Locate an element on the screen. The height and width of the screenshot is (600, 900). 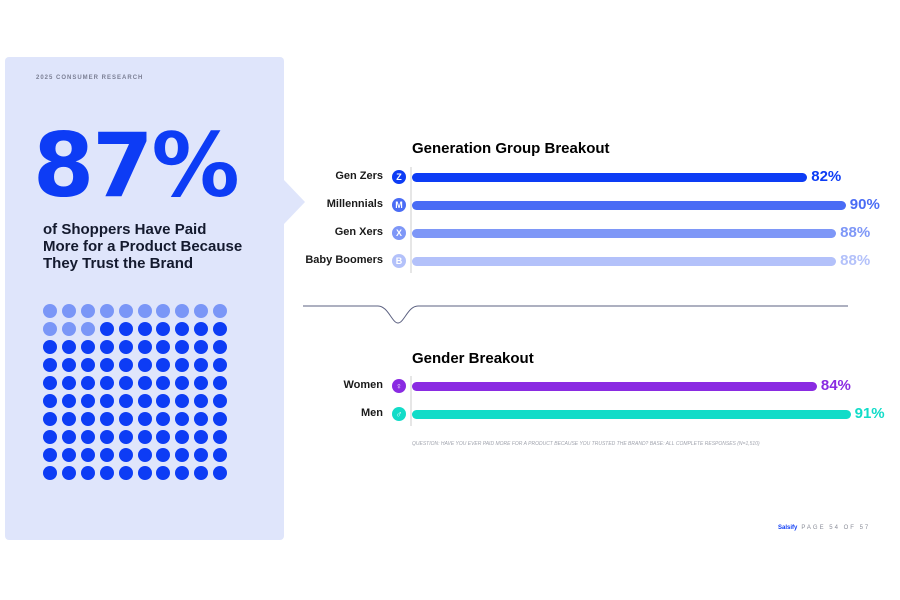
value-label: 91% is located at coordinates (869, 413).